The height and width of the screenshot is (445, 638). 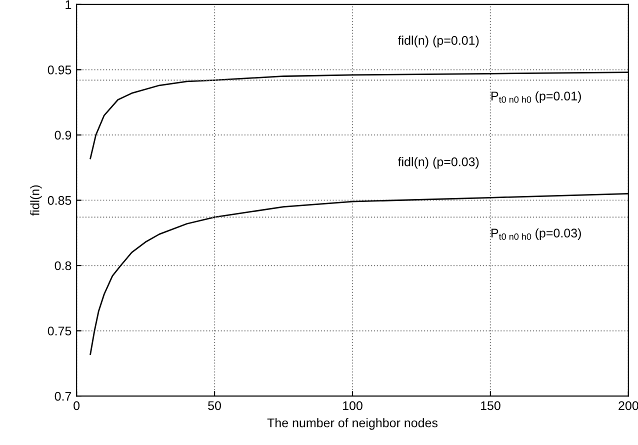 What do you see at coordinates (60, 331) in the screenshot?
I see `y-tick-label: 0.75` at bounding box center [60, 331].